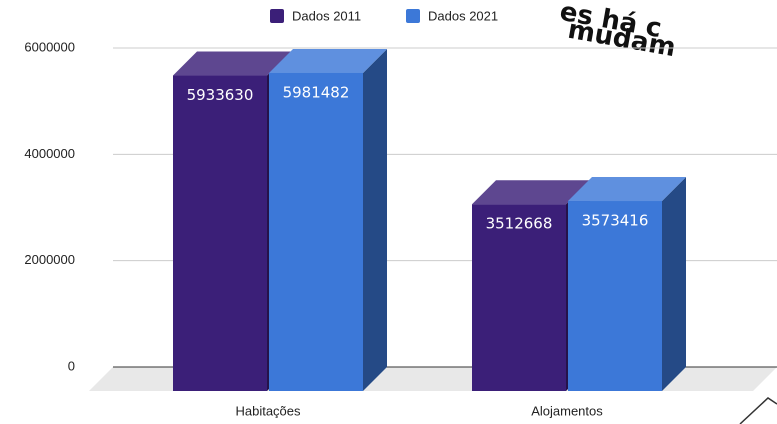 The height and width of the screenshot is (424, 777). I want to click on legend-label: Dados 2011, so click(326, 15).